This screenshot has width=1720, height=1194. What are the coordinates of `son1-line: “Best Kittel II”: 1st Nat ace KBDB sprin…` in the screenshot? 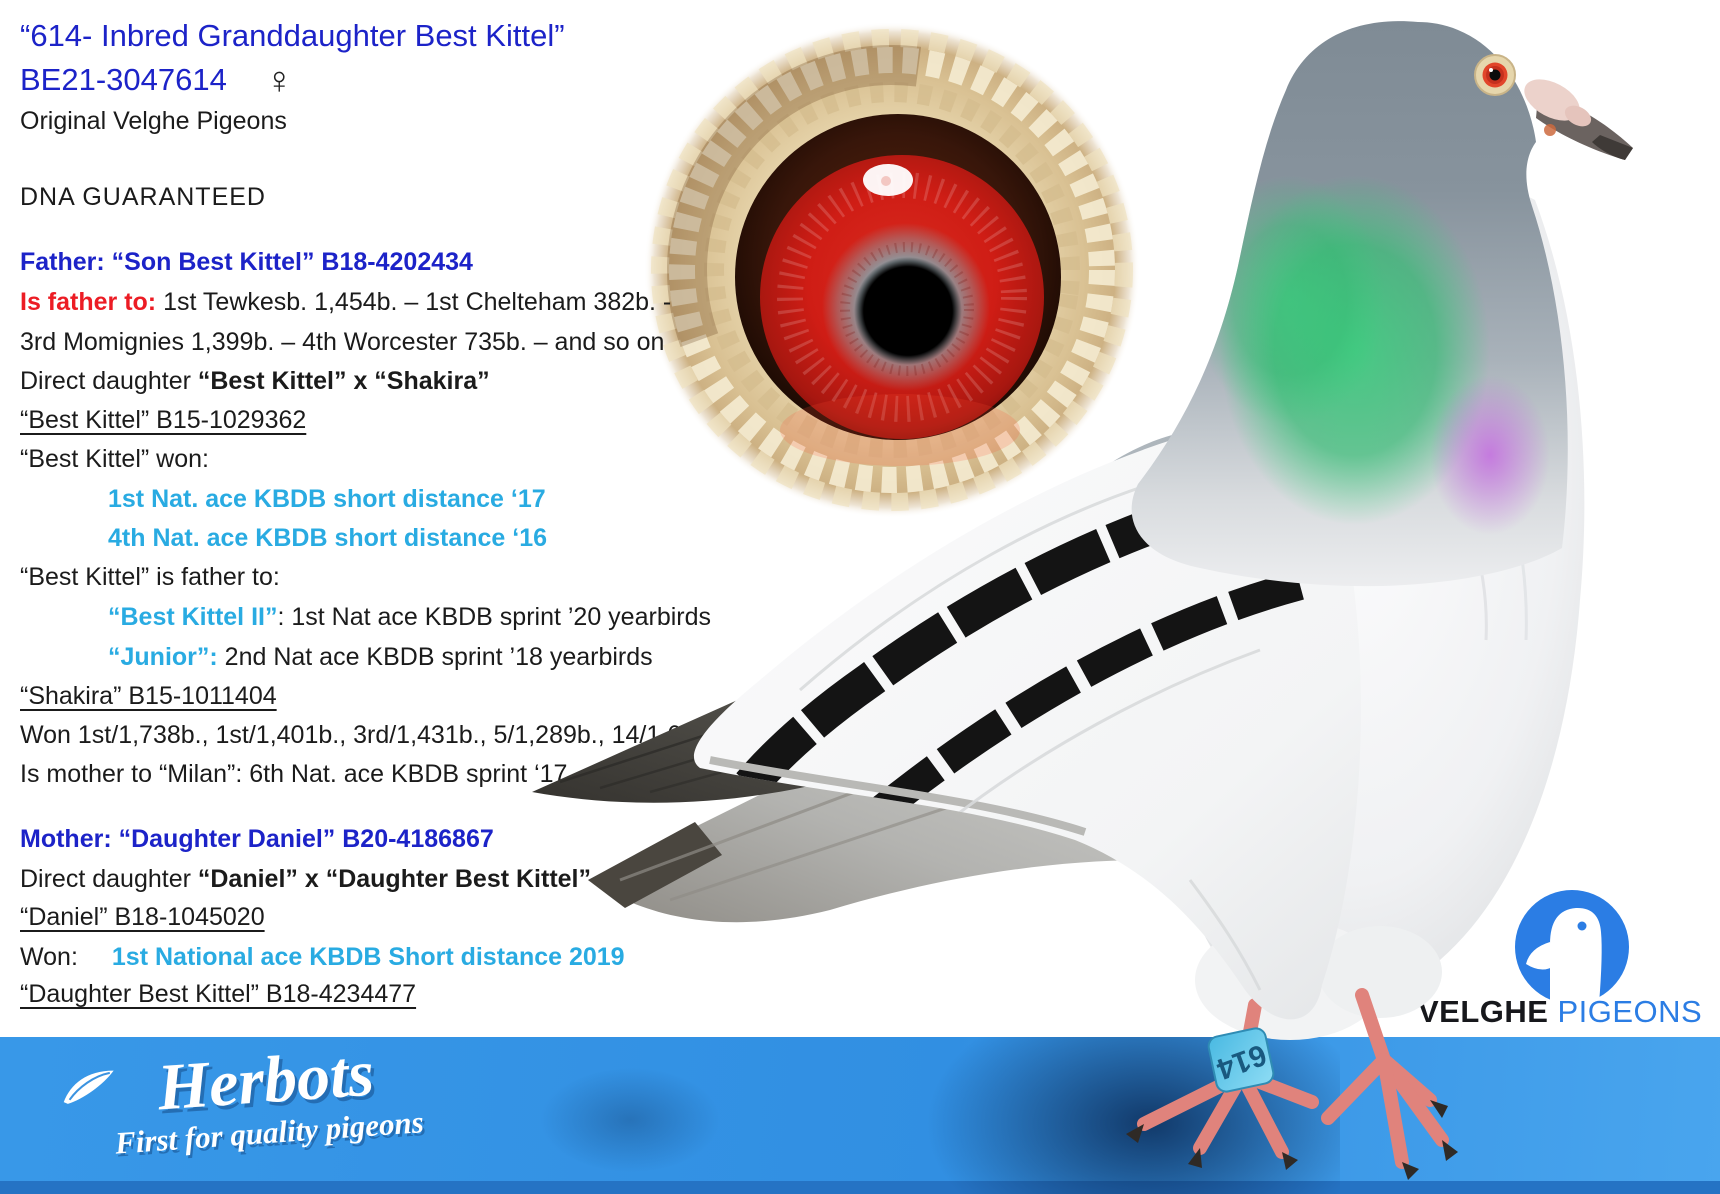 It's located at (409, 617).